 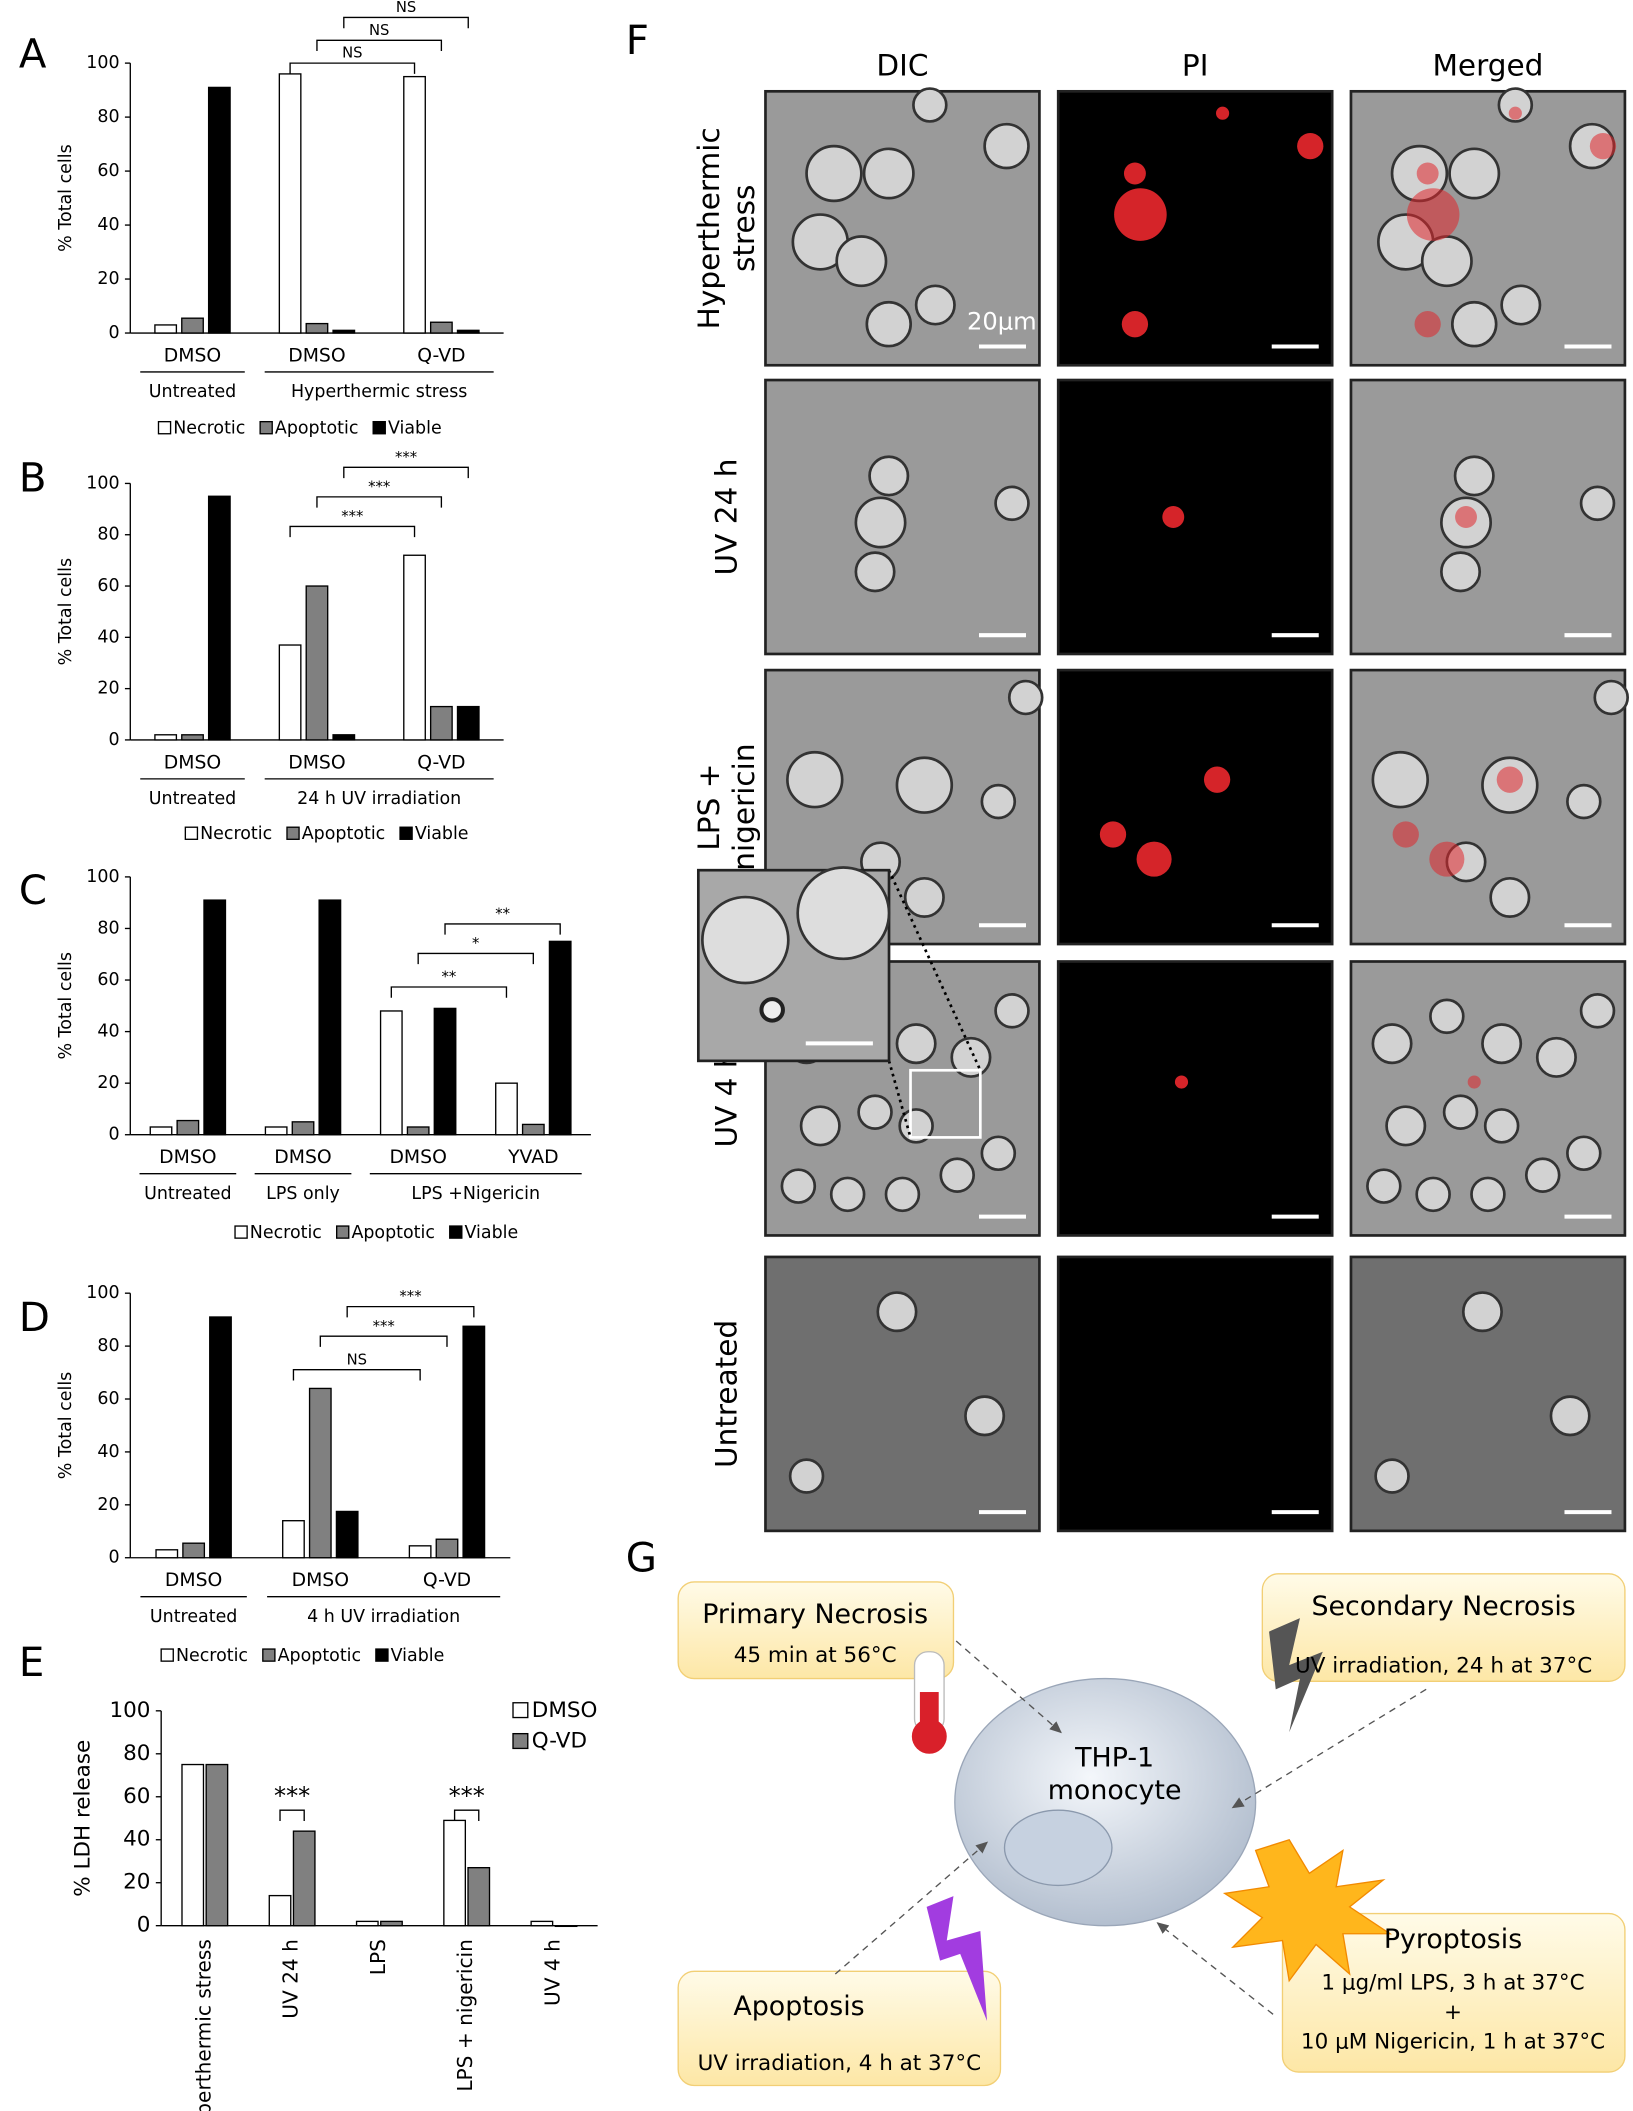 What do you see at coordinates (1443, 1606) in the screenshot?
I see `node-title: Secondary Necrosis` at bounding box center [1443, 1606].